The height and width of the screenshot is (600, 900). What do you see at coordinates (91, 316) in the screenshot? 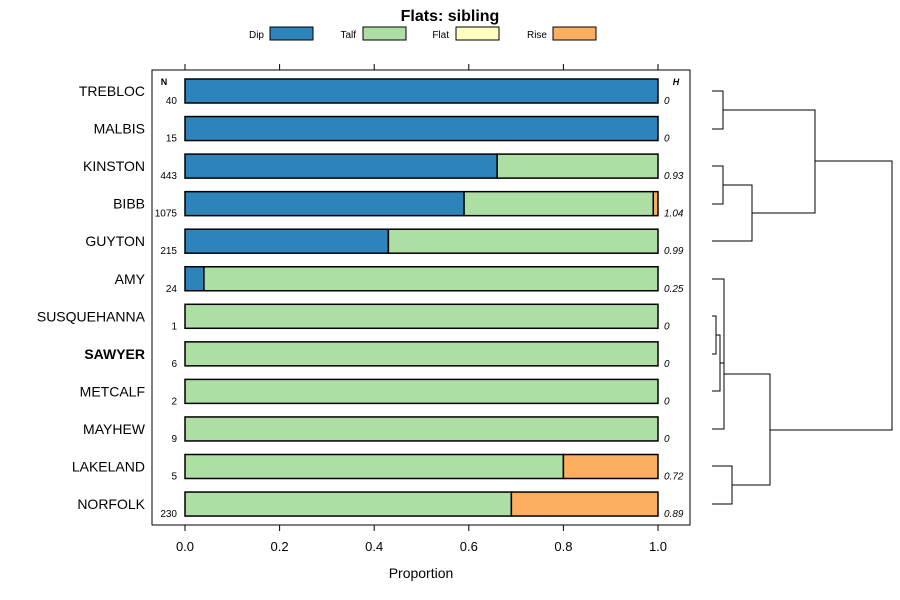
I see `category-label-susquehanna: SUSQUEHANNA` at bounding box center [91, 316].